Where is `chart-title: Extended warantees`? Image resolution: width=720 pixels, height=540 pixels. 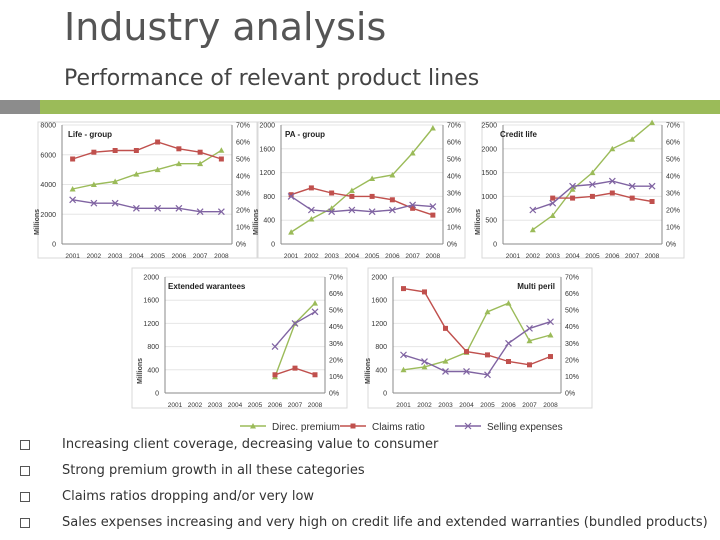
chart-title: Extended warantees is located at coordinates (207, 286).